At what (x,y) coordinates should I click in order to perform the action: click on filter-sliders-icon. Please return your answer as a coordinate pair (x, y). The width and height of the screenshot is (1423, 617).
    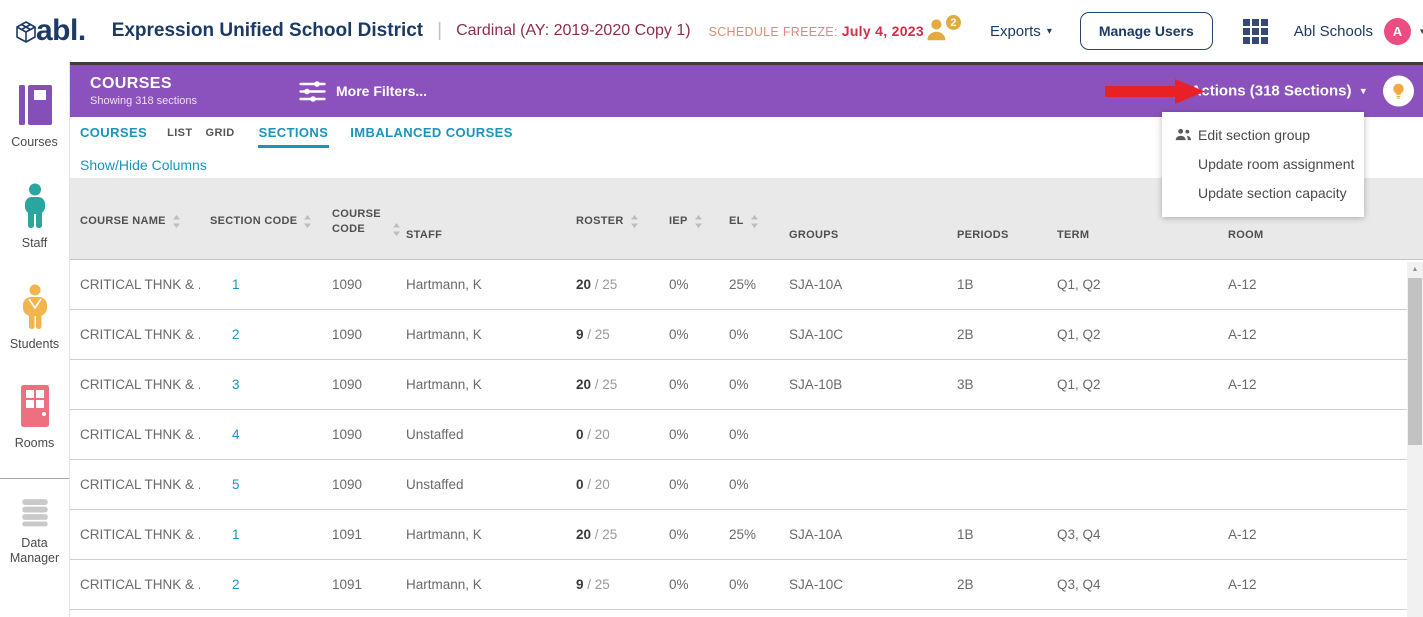
    Looking at the image, I should click on (312, 91).